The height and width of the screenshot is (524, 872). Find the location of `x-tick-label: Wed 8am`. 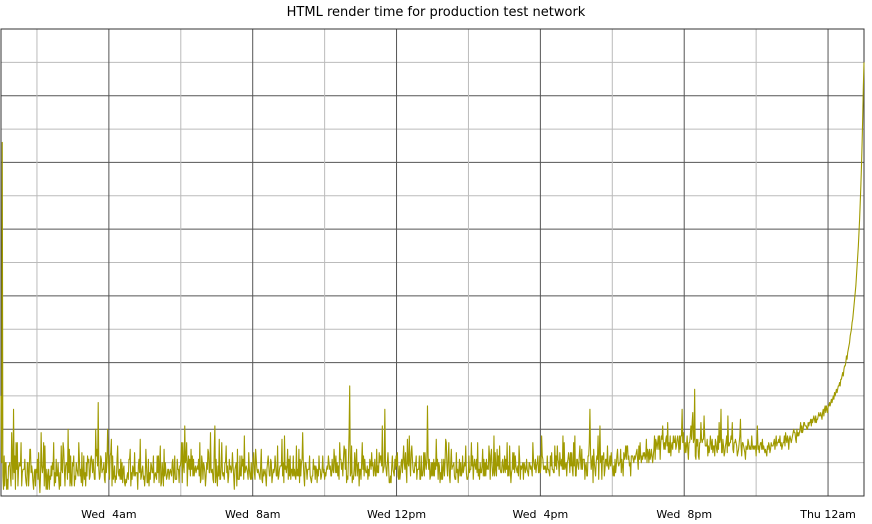

x-tick-label: Wed 8am is located at coordinates (252, 514).